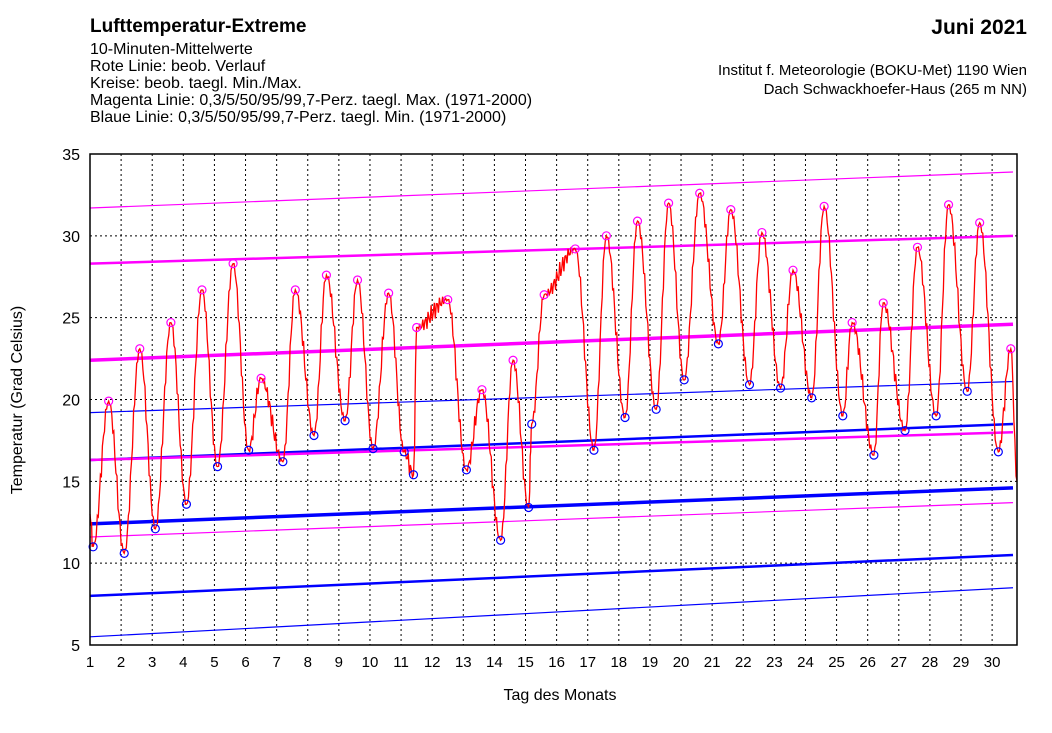  Describe the element at coordinates (171, 49) in the screenshot. I see `description-line-1: 10-Minuten-Mittelwerte` at that location.